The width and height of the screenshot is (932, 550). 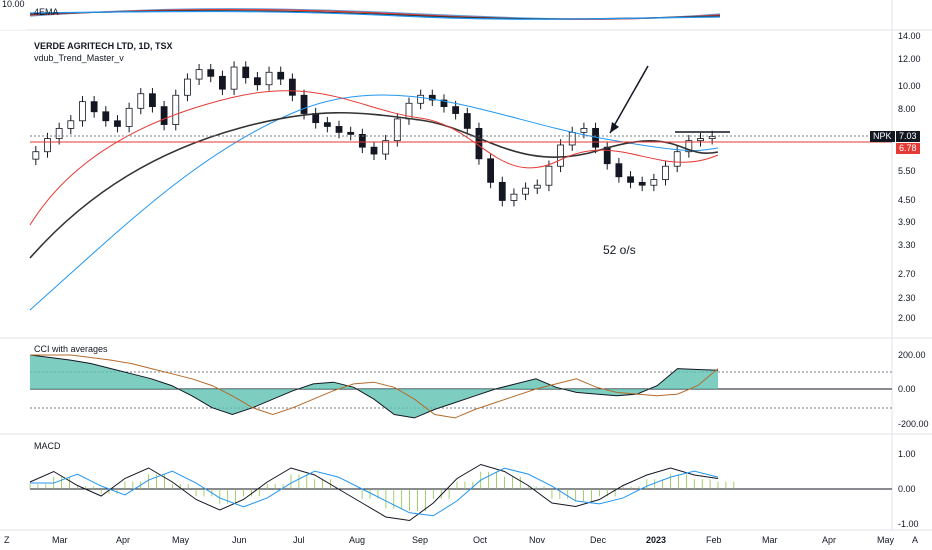 What do you see at coordinates (907, 109) in the screenshot?
I see `price-tick-label: 8.00` at bounding box center [907, 109].